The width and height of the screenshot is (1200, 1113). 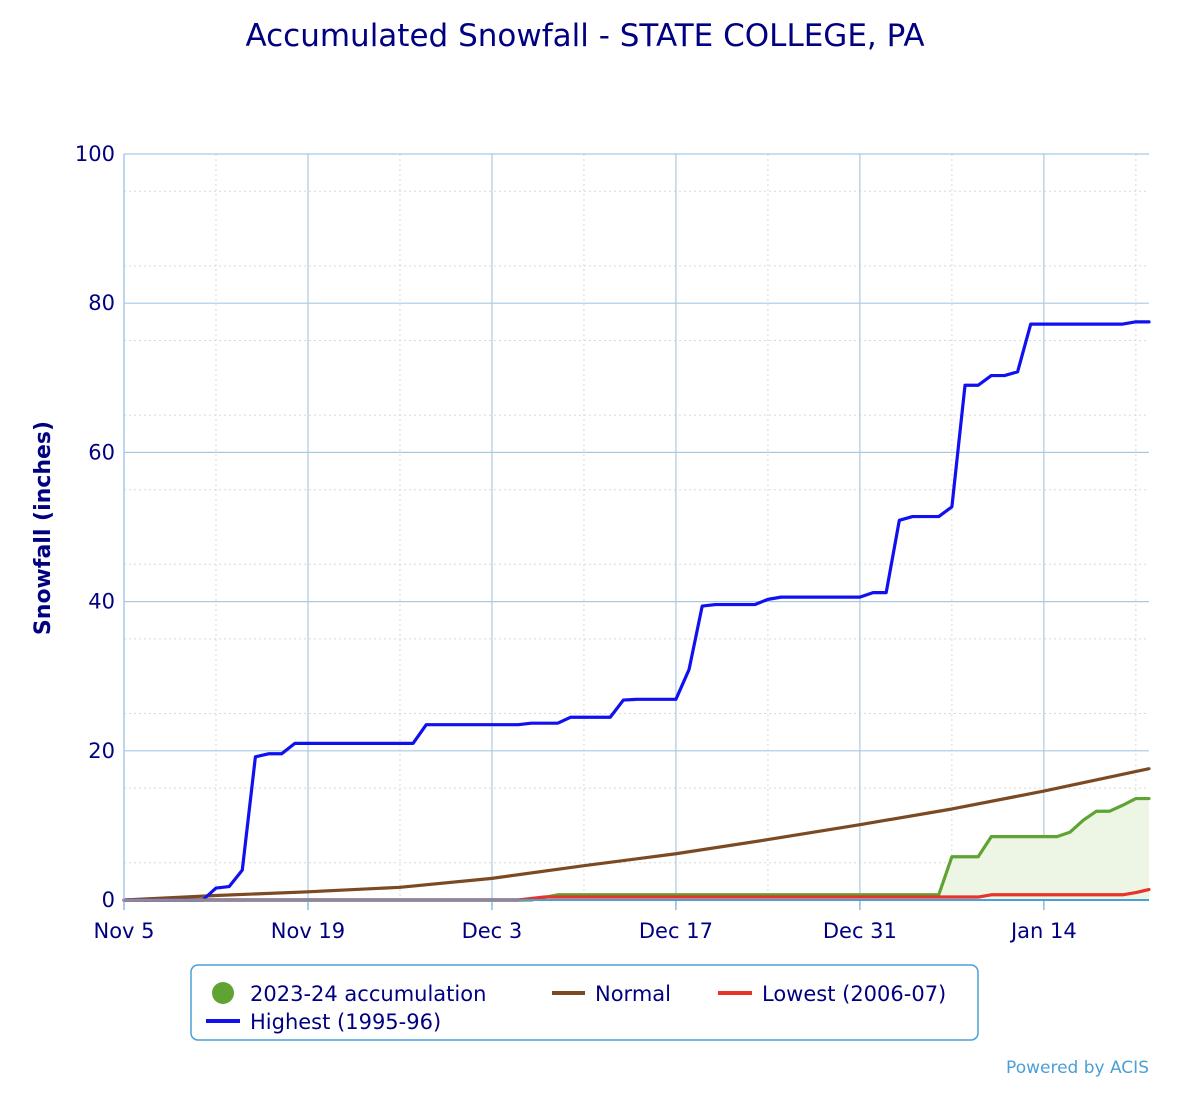 I want to click on y-tick-label: 0, so click(x=108, y=900).